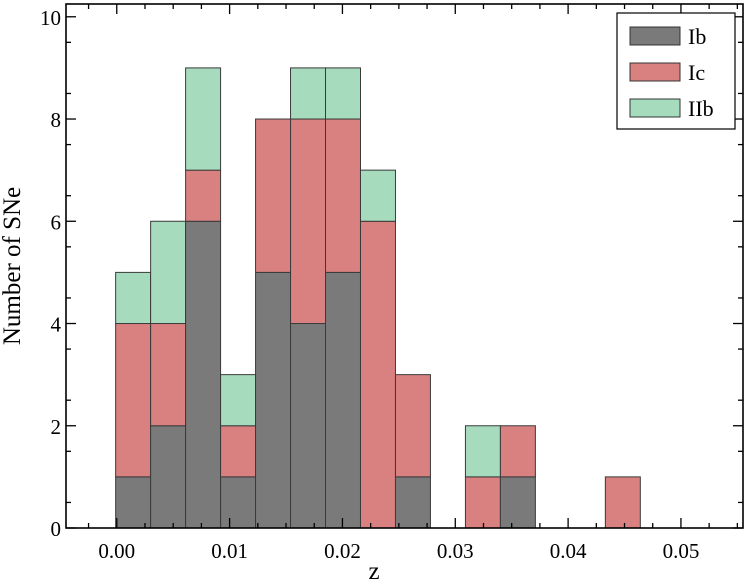 This screenshot has height=579, width=747. What do you see at coordinates (681, 551) in the screenshot?
I see `x-tick-label: 0.05` at bounding box center [681, 551].